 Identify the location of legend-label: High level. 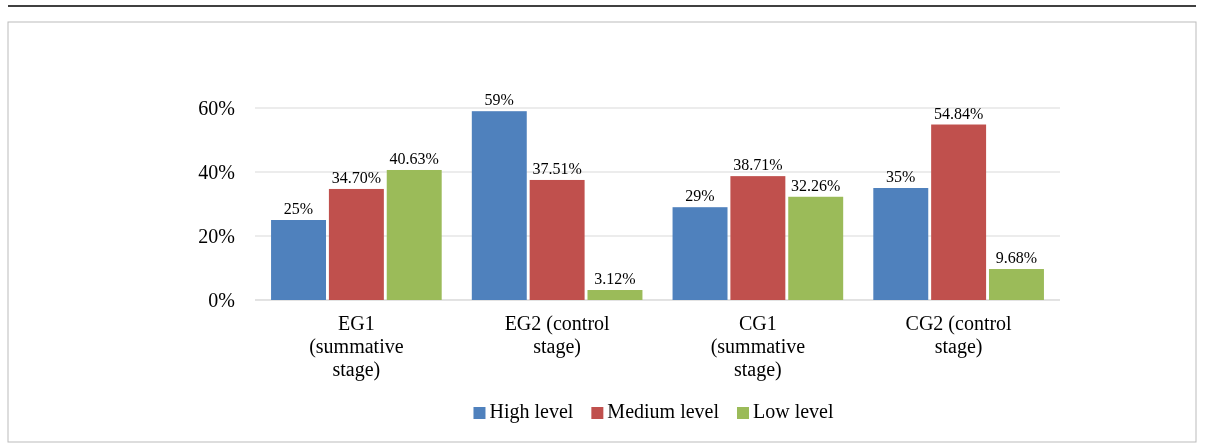
(531, 411).